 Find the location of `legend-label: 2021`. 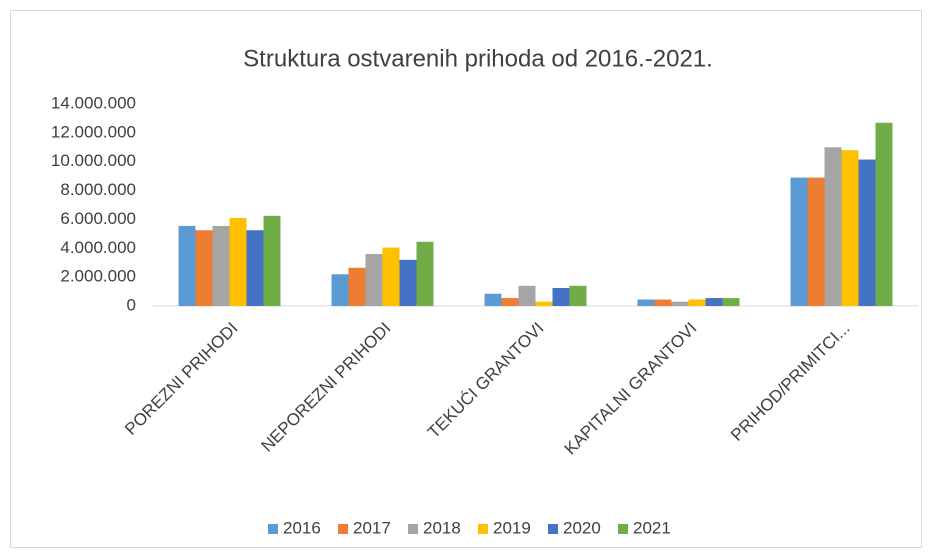

legend-label: 2021 is located at coordinates (652, 527).